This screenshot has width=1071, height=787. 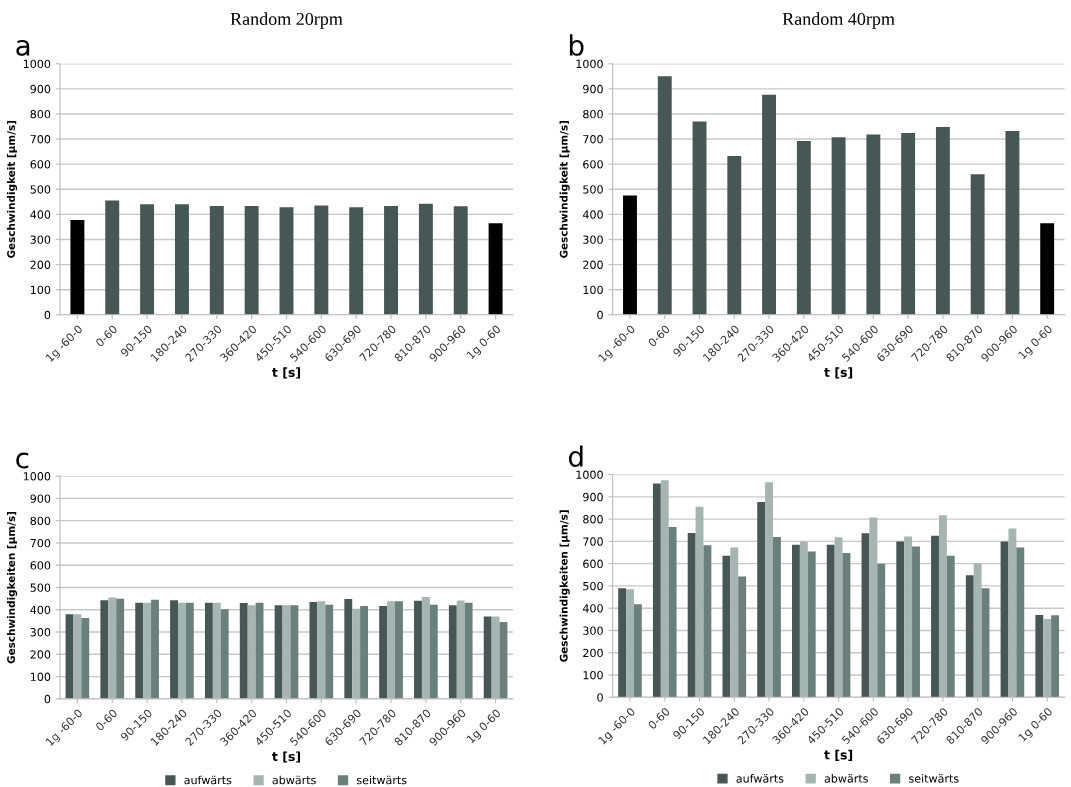 I want to click on legend-label: aufwärts, so click(x=208, y=780).